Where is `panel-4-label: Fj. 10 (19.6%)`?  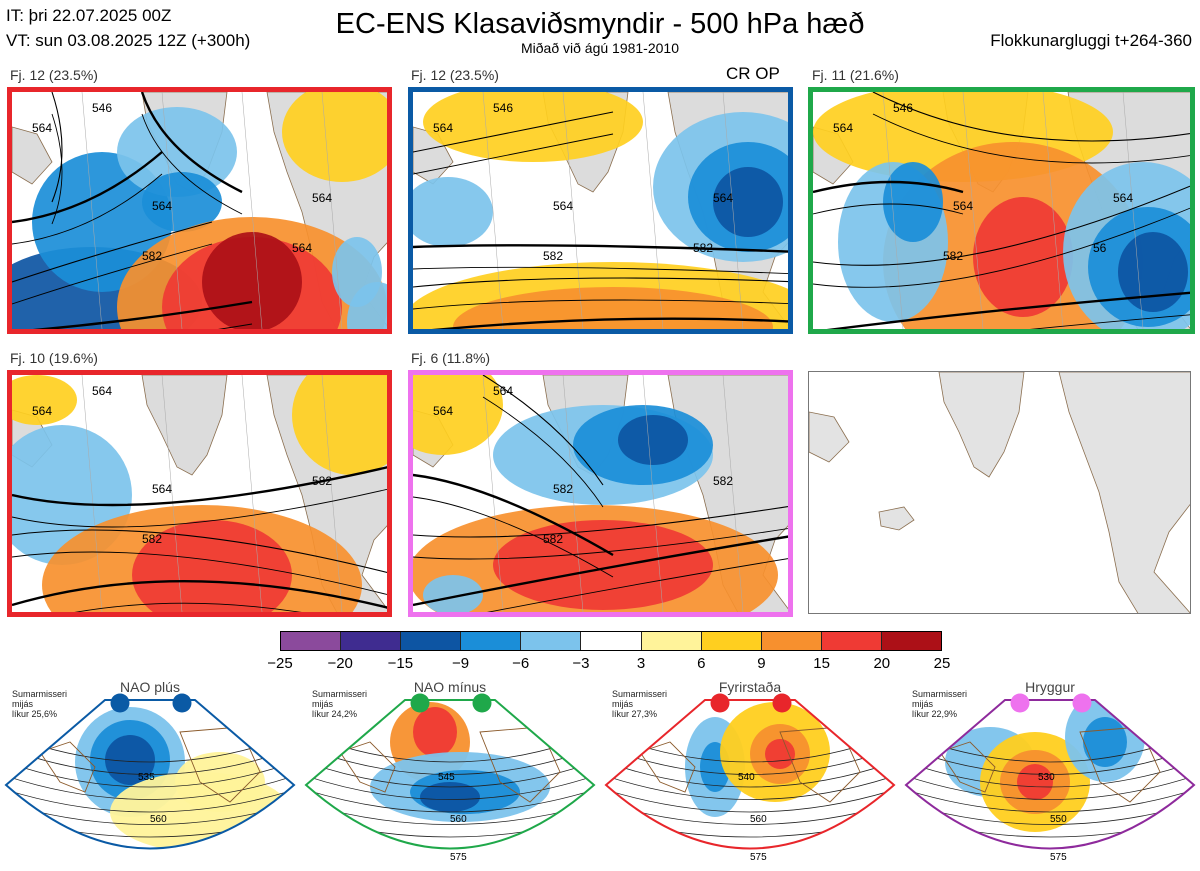 panel-4-label: Fj. 10 (19.6%) is located at coordinates (54, 358).